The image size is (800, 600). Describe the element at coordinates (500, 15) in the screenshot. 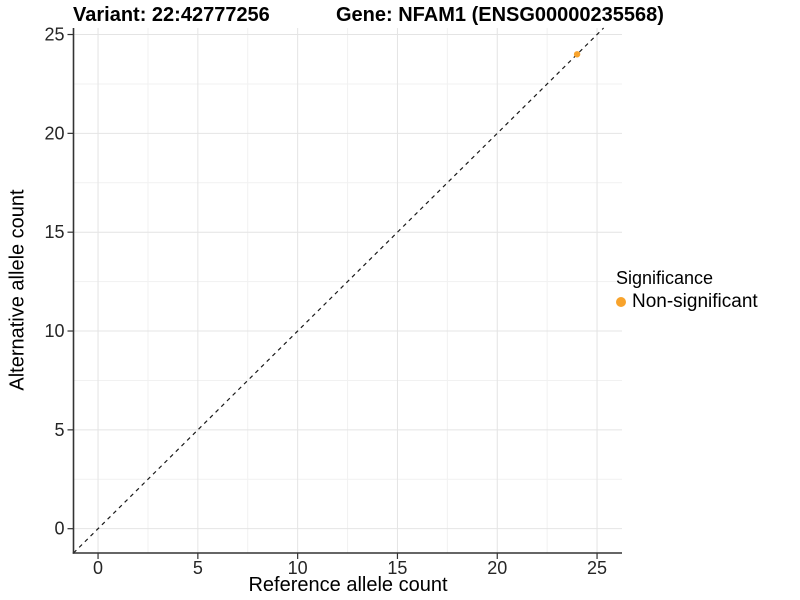

I see `gene-title: Gene: NFAM1 (ENSG00000235568)` at that location.